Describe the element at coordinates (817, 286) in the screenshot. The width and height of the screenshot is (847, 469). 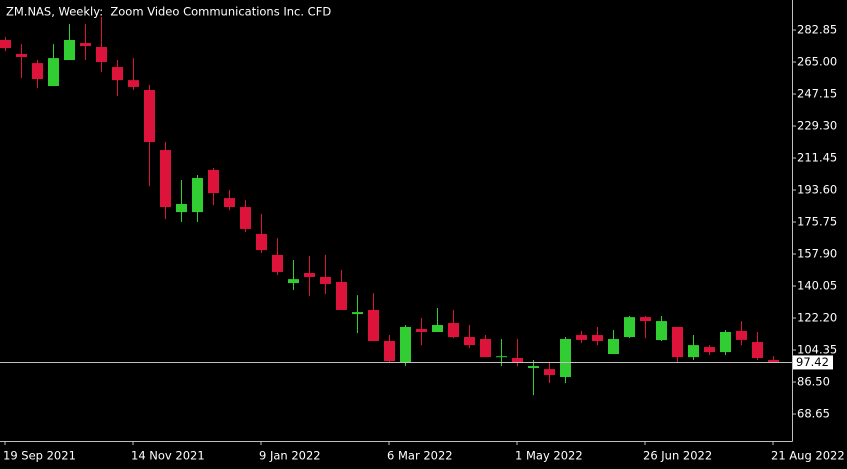
I see `y-tick-label: 140.05` at that location.